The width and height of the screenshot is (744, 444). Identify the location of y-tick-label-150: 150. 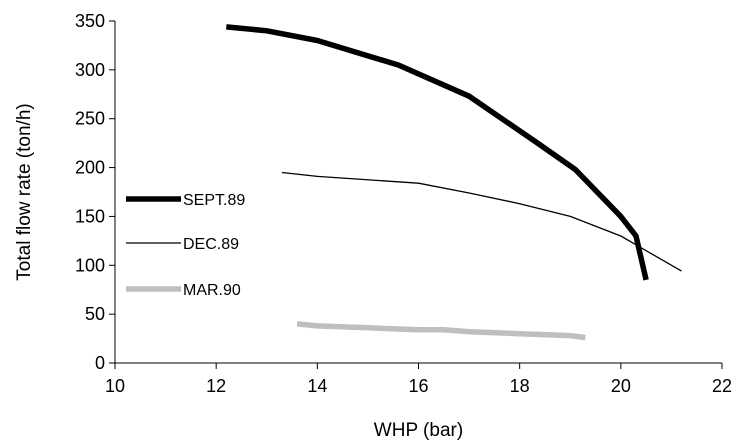
(90, 216).